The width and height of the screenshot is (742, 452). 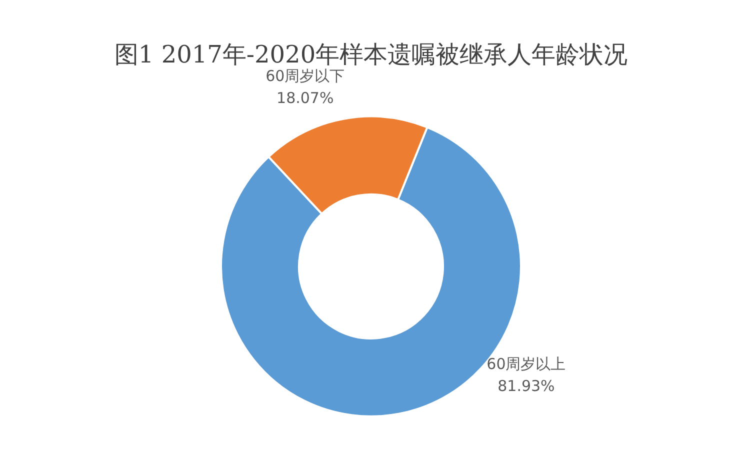 What do you see at coordinates (305, 98) in the screenshot?
I see `data-label: 18.07%` at bounding box center [305, 98].